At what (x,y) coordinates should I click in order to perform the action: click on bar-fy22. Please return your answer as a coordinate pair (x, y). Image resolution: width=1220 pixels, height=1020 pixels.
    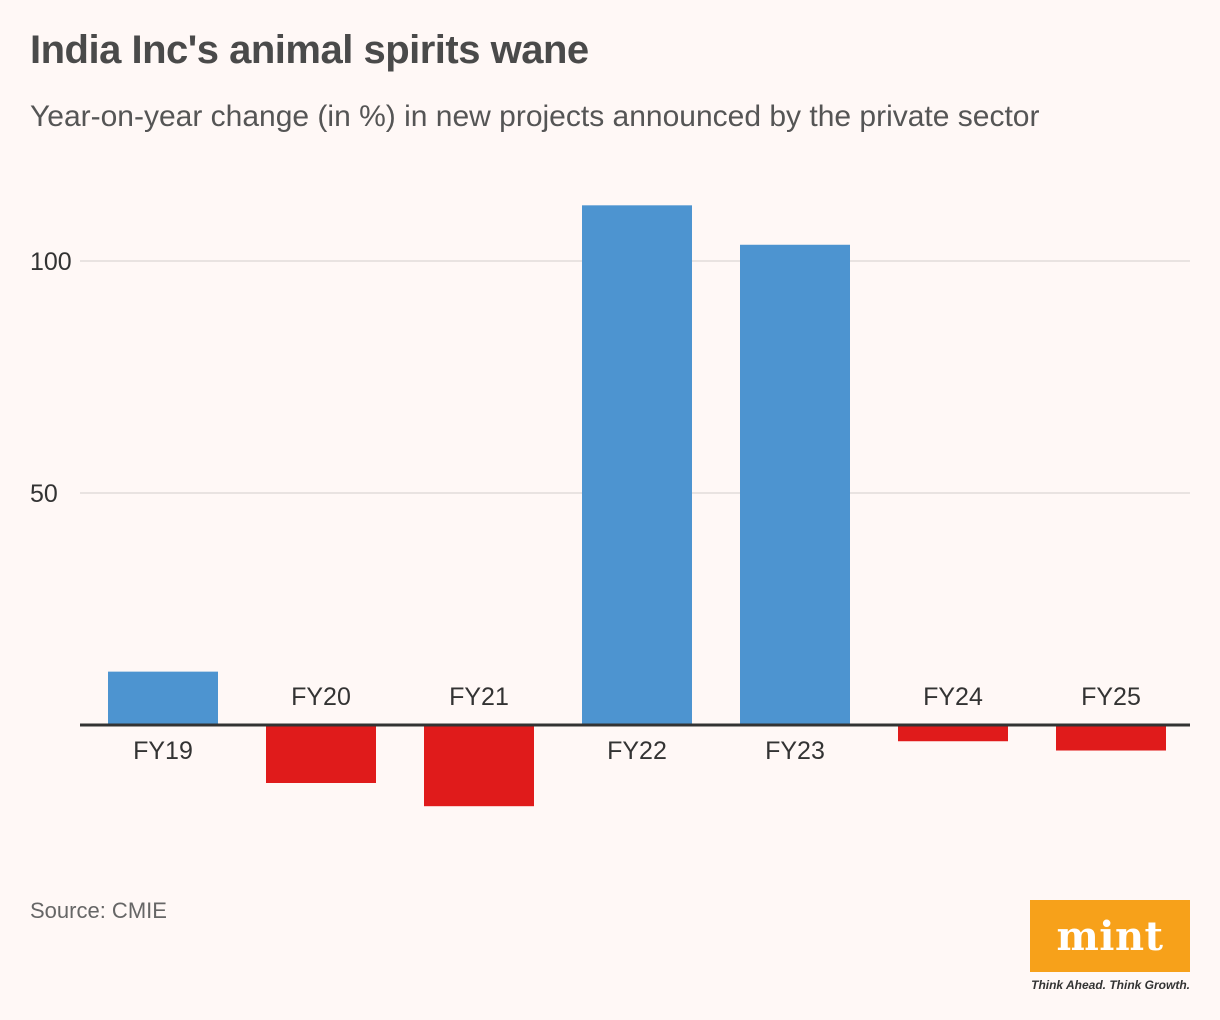
    Looking at the image, I should click on (637, 465).